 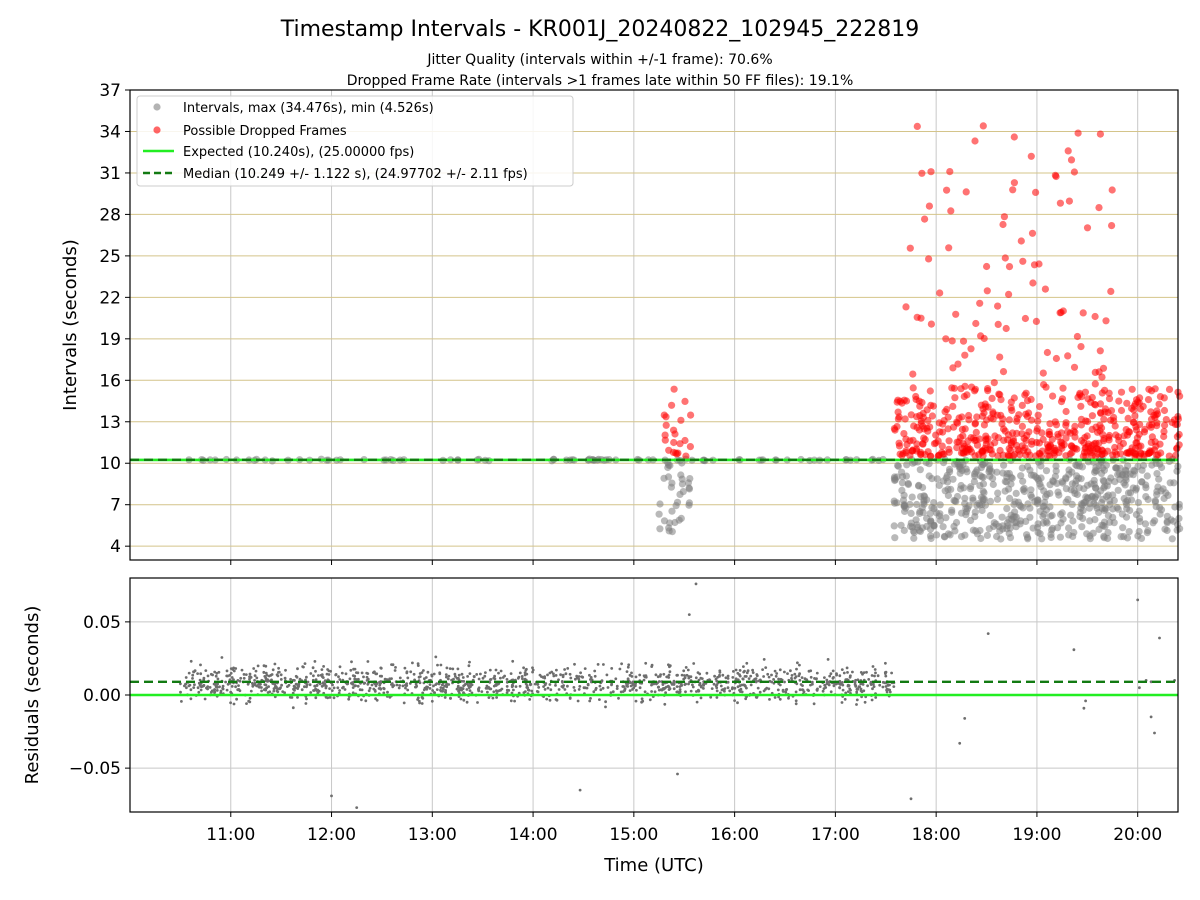 I want to click on y-tick-label: 25, so click(x=110, y=257).